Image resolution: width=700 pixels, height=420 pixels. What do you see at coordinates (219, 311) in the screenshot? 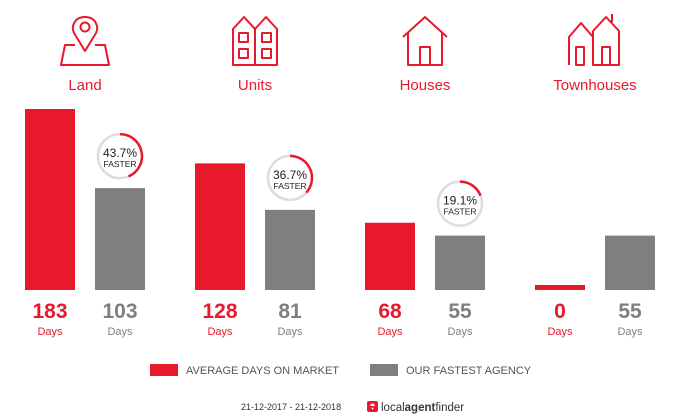
I see `value-average-units: 128` at bounding box center [219, 311].